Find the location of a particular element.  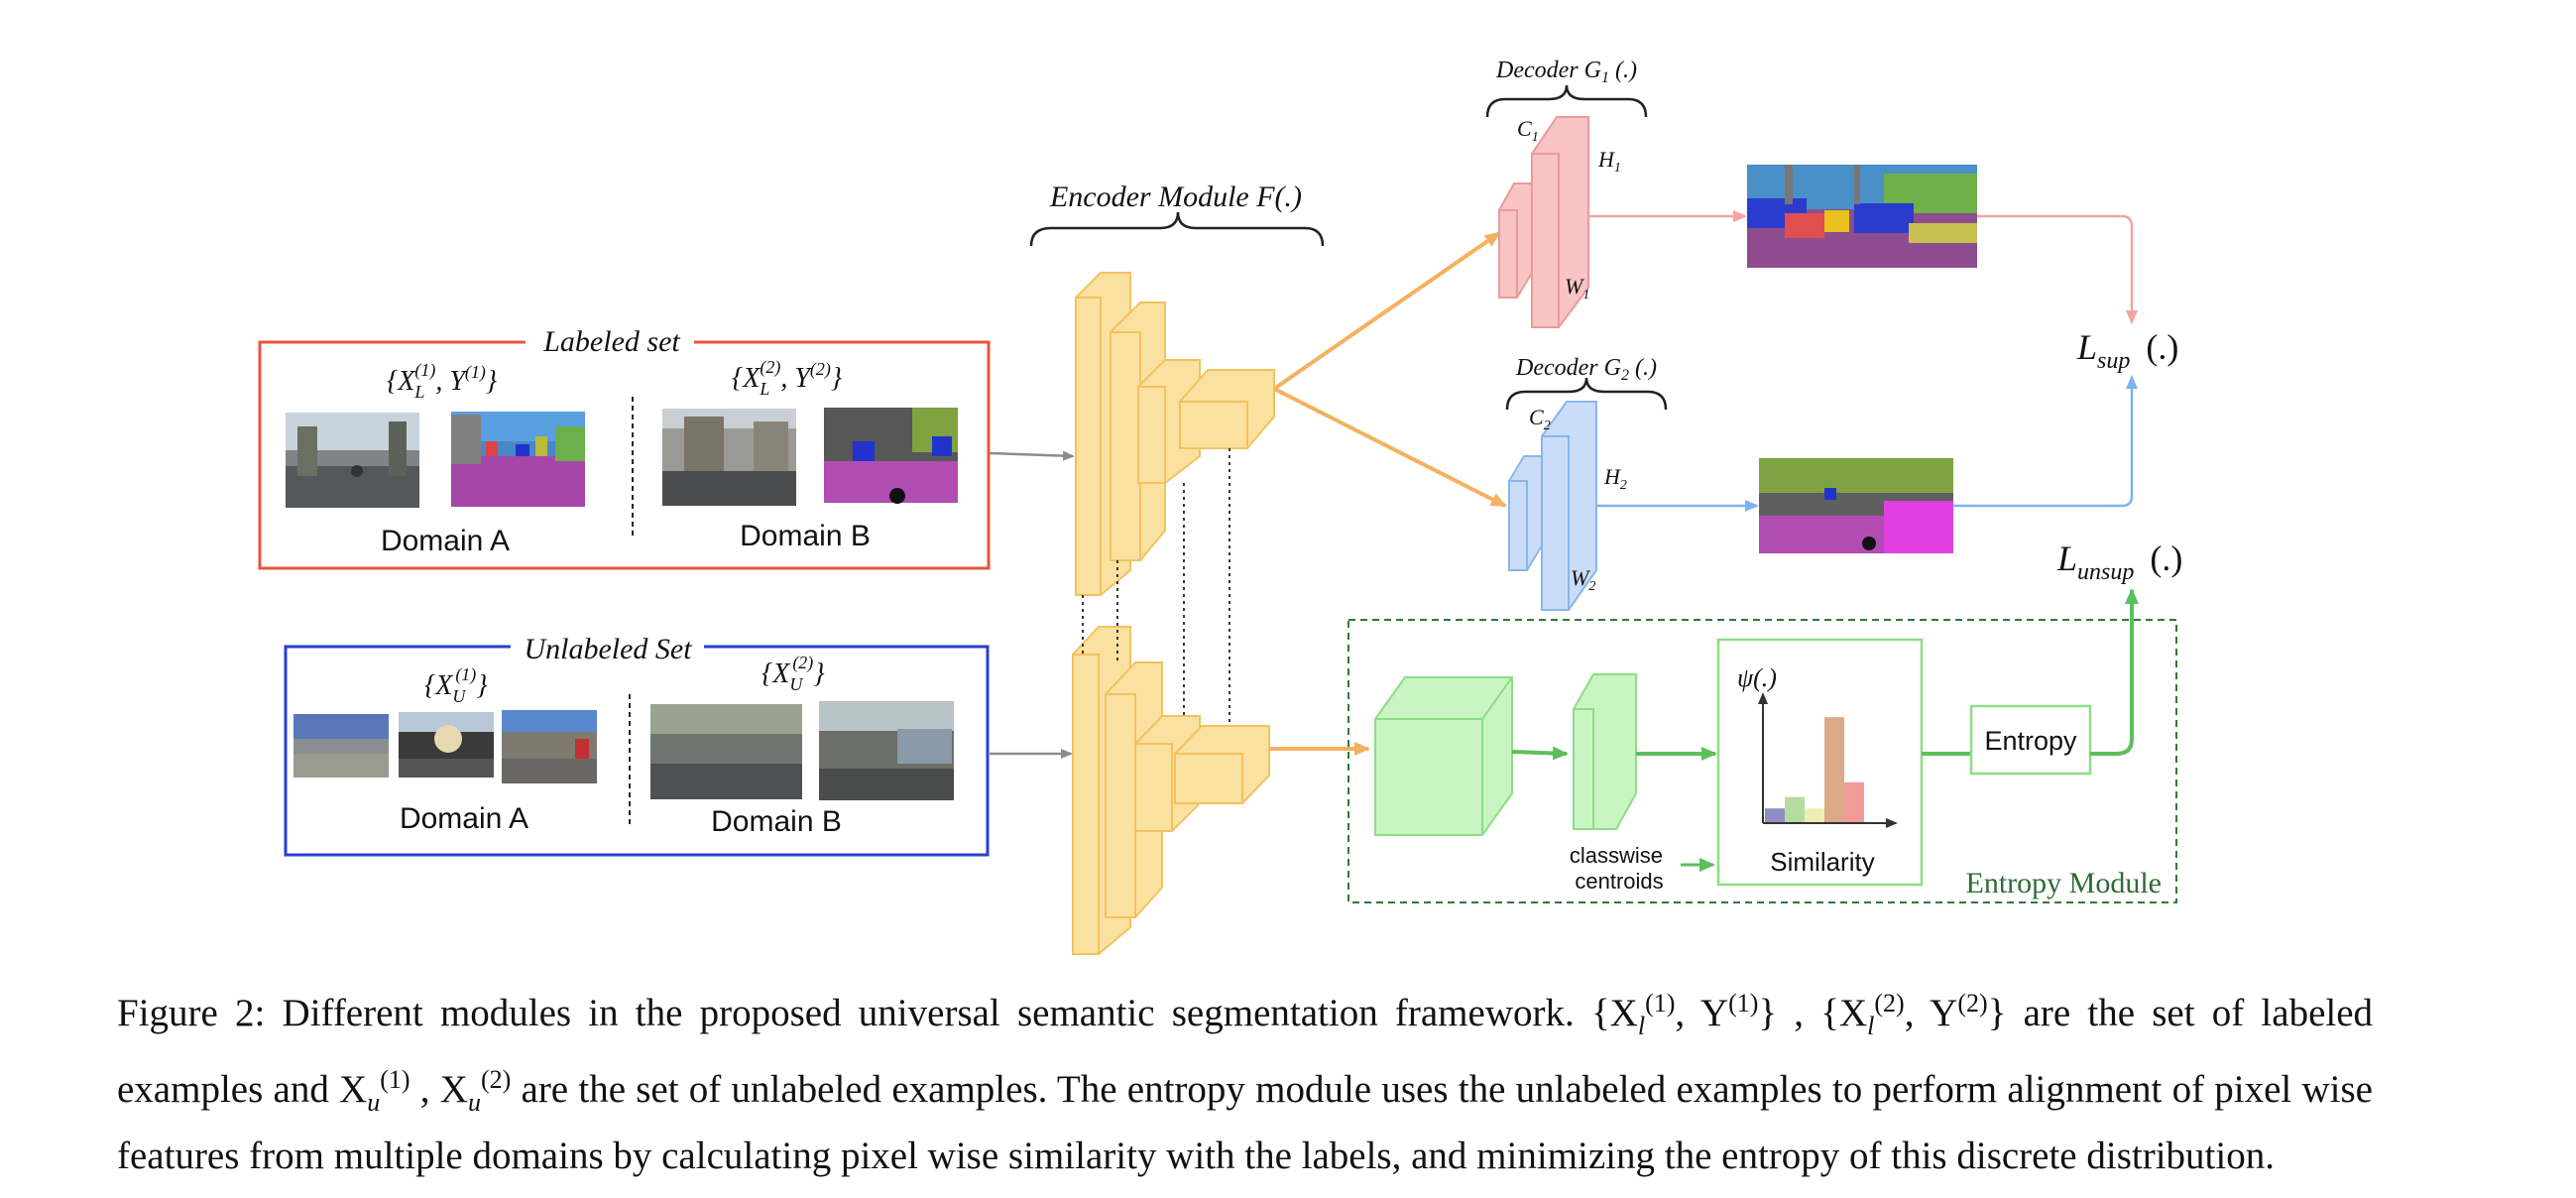

similarity-bars is located at coordinates (1815, 769).